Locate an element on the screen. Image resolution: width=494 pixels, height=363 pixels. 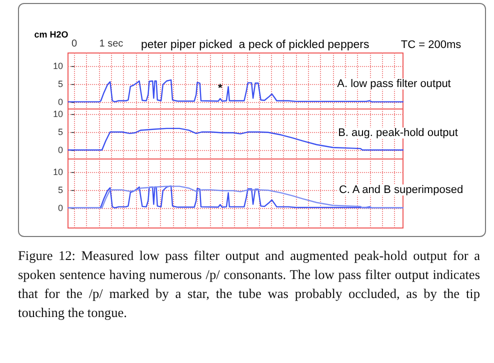
chart-title: peter piper picked a peck of pickled peppers is located at coordinates (255, 45).